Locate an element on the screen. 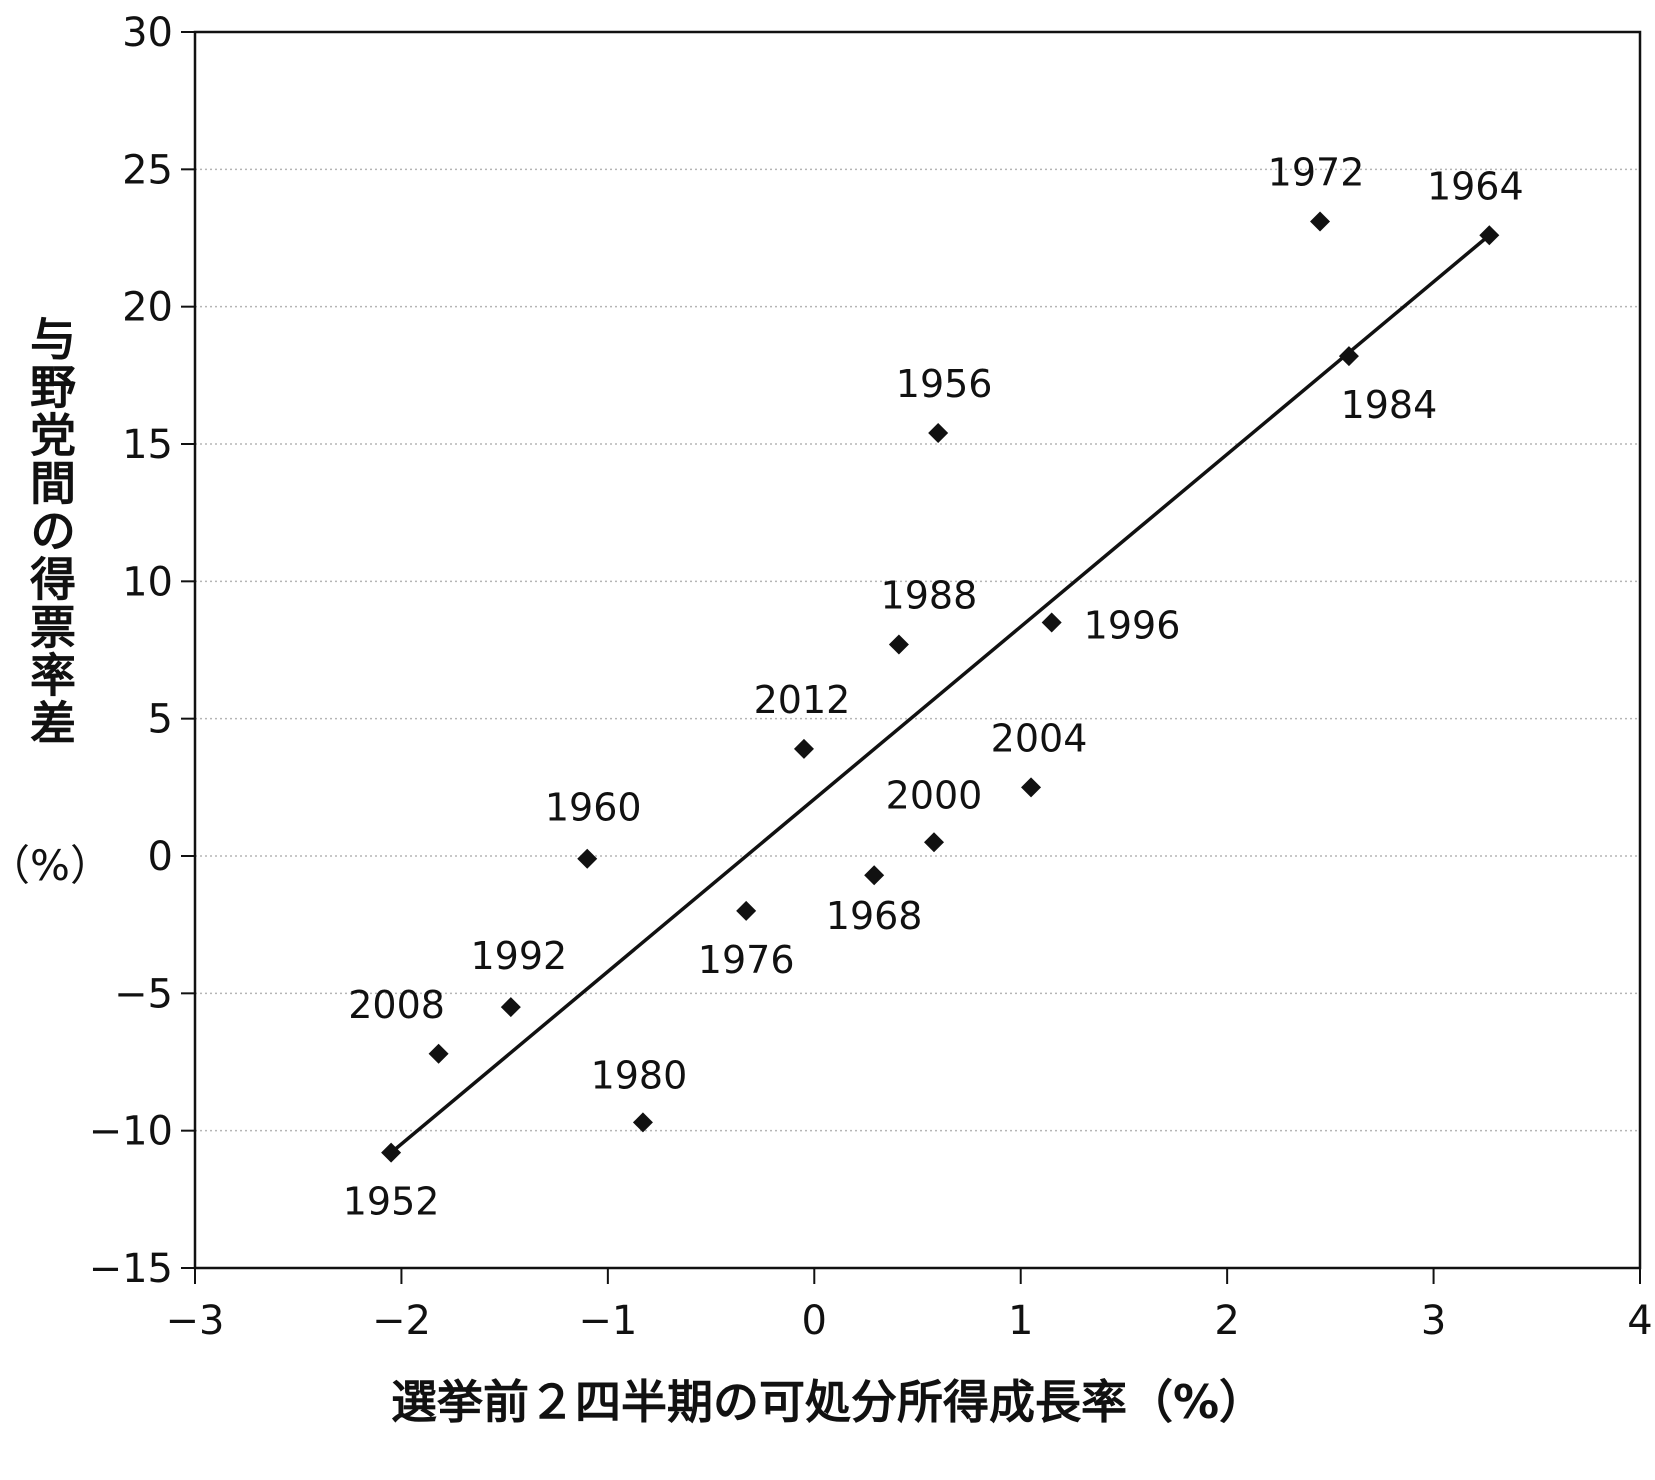  data-point-2012 is located at coordinates (803, 748).